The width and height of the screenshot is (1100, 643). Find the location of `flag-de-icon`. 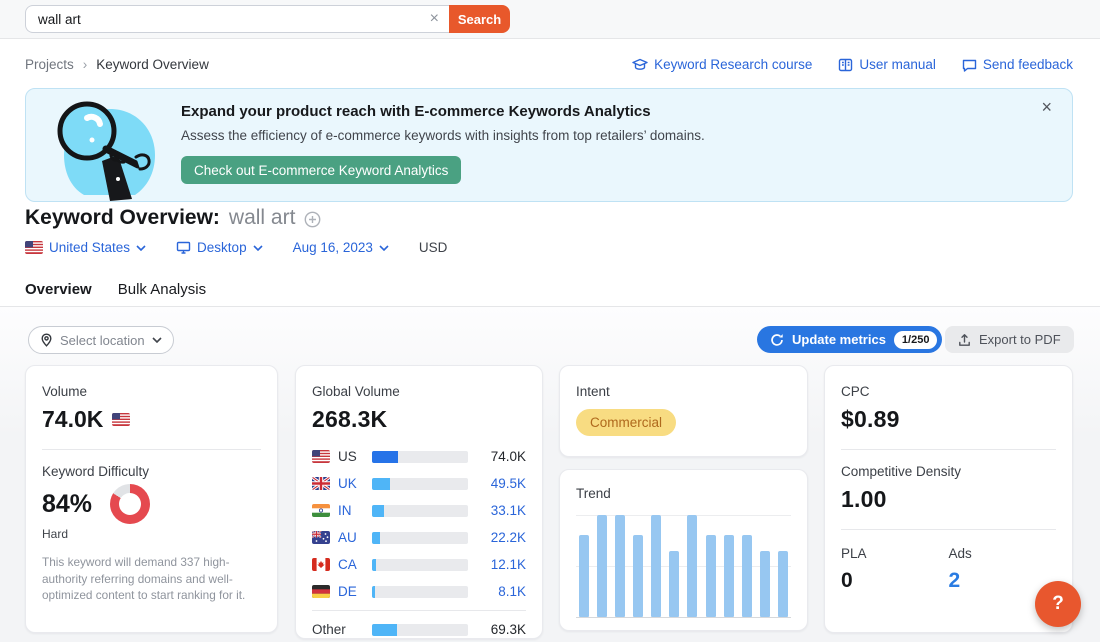

flag-de-icon is located at coordinates (321, 591).